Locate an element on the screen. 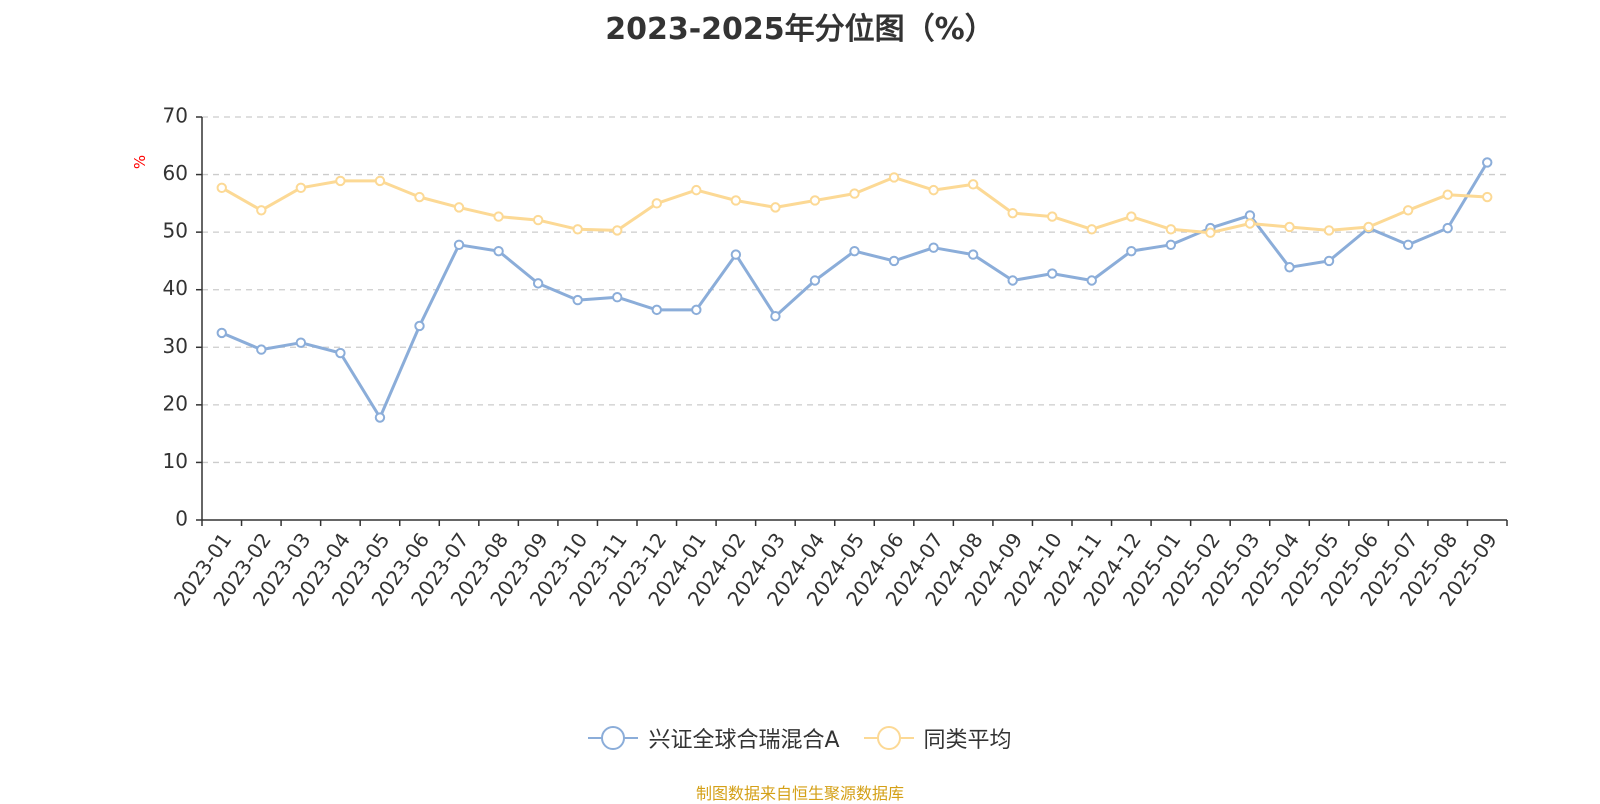 Image resolution: width=1600 pixels, height=804 pixels. legend-label-series-2: 同类平均 is located at coordinates (967, 740).